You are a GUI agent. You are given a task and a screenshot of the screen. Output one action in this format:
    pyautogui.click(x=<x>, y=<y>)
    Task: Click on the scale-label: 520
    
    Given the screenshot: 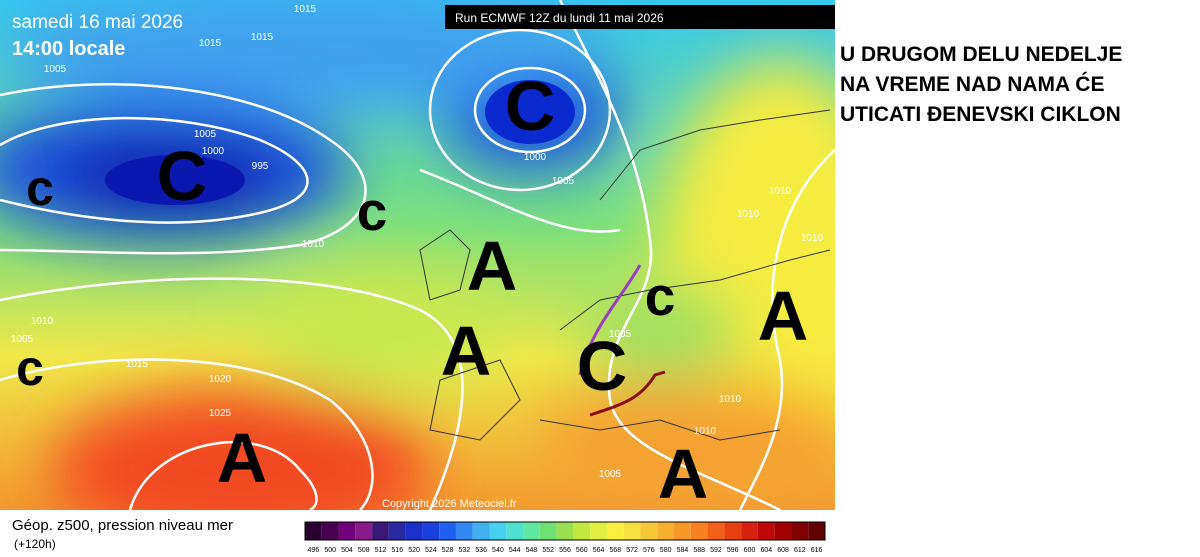 What is the action you would take?
    pyautogui.click(x=414, y=550)
    